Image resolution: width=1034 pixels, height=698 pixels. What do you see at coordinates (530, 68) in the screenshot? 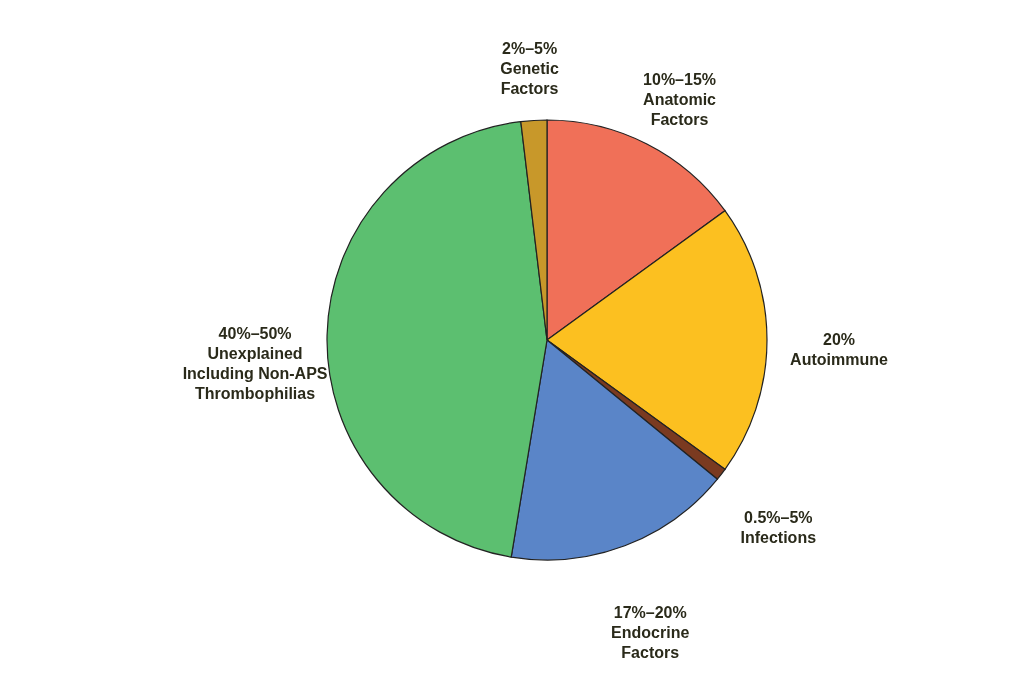
I see `slice-label: 2%–5% Genetic Factors` at bounding box center [530, 68].